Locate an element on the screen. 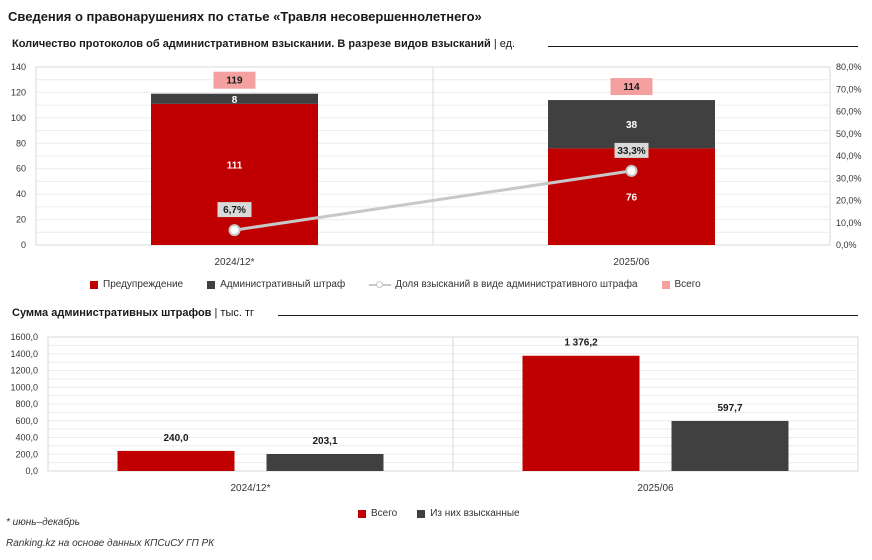 This screenshot has width=872, height=560. y-tick-label: 20 is located at coordinates (21, 220).